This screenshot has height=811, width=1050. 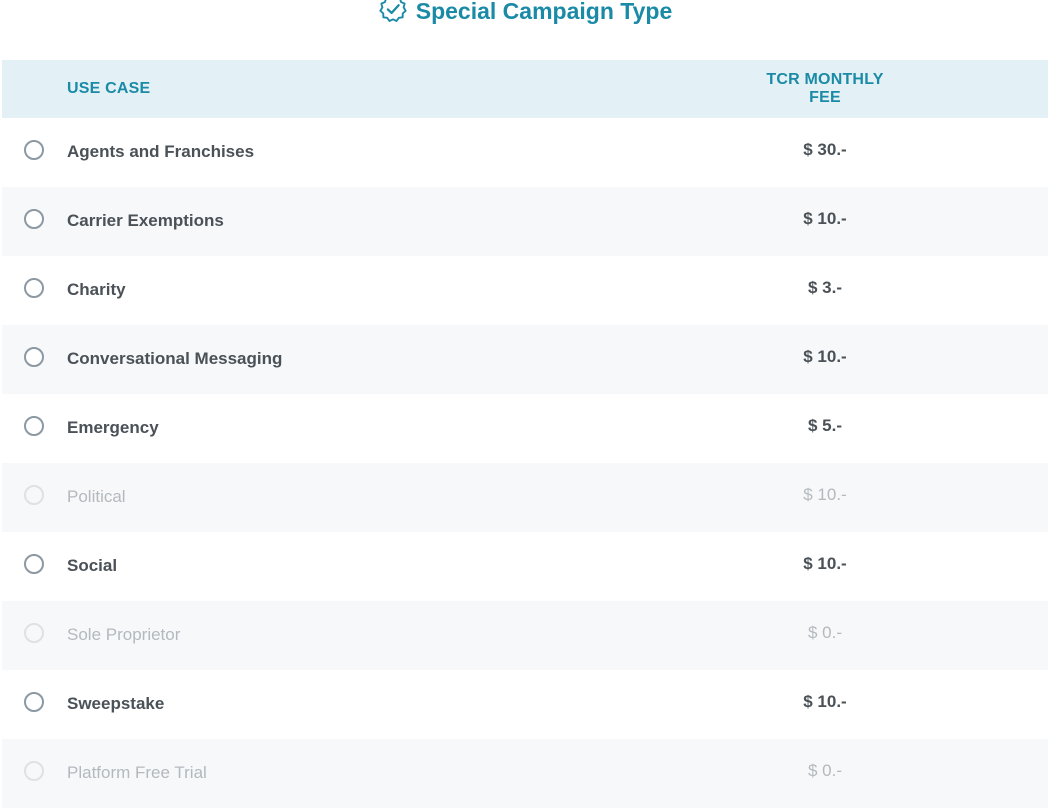 I want to click on monthly-fee: $ 3.-, so click(x=825, y=287).